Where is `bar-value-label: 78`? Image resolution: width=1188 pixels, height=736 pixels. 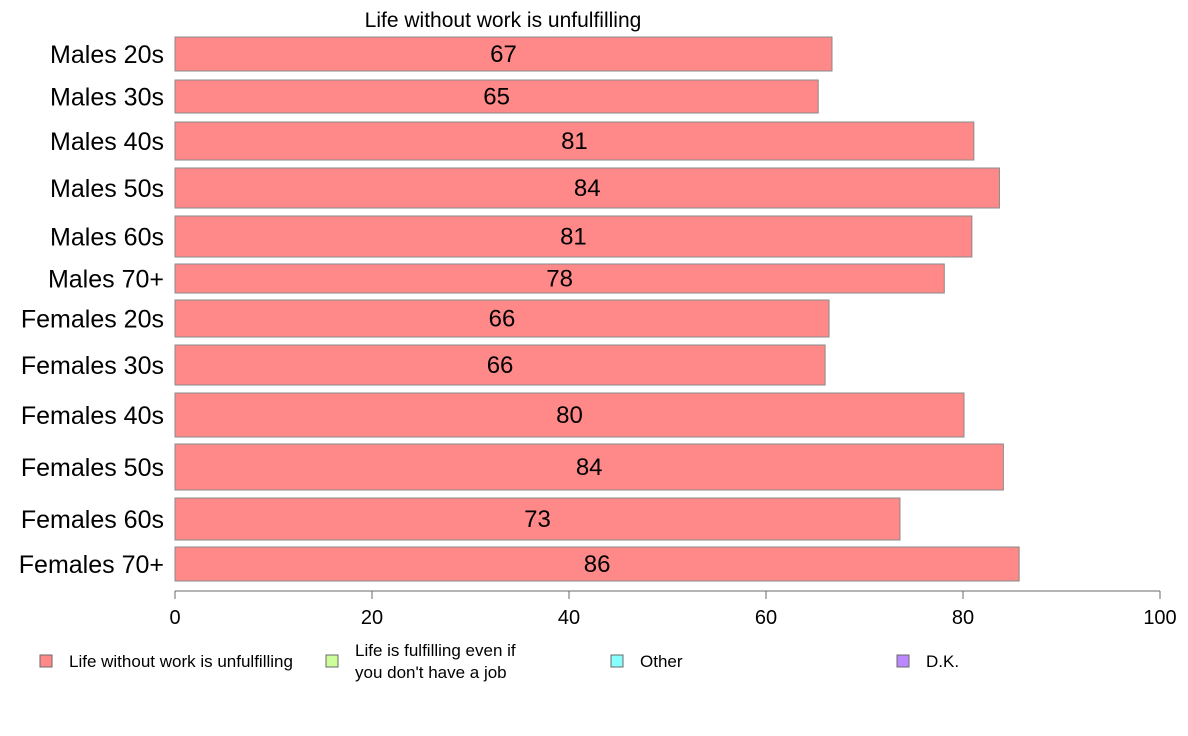
bar-value-label: 78 is located at coordinates (559, 279).